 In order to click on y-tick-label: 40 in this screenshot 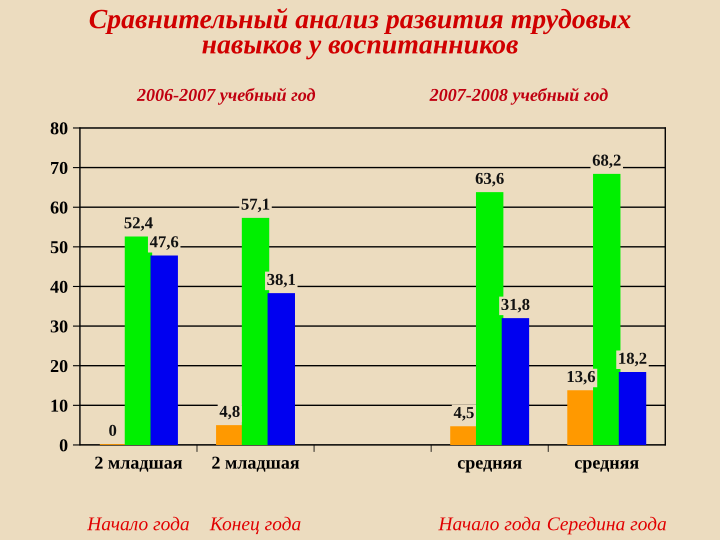, I will do `click(59, 286)`.